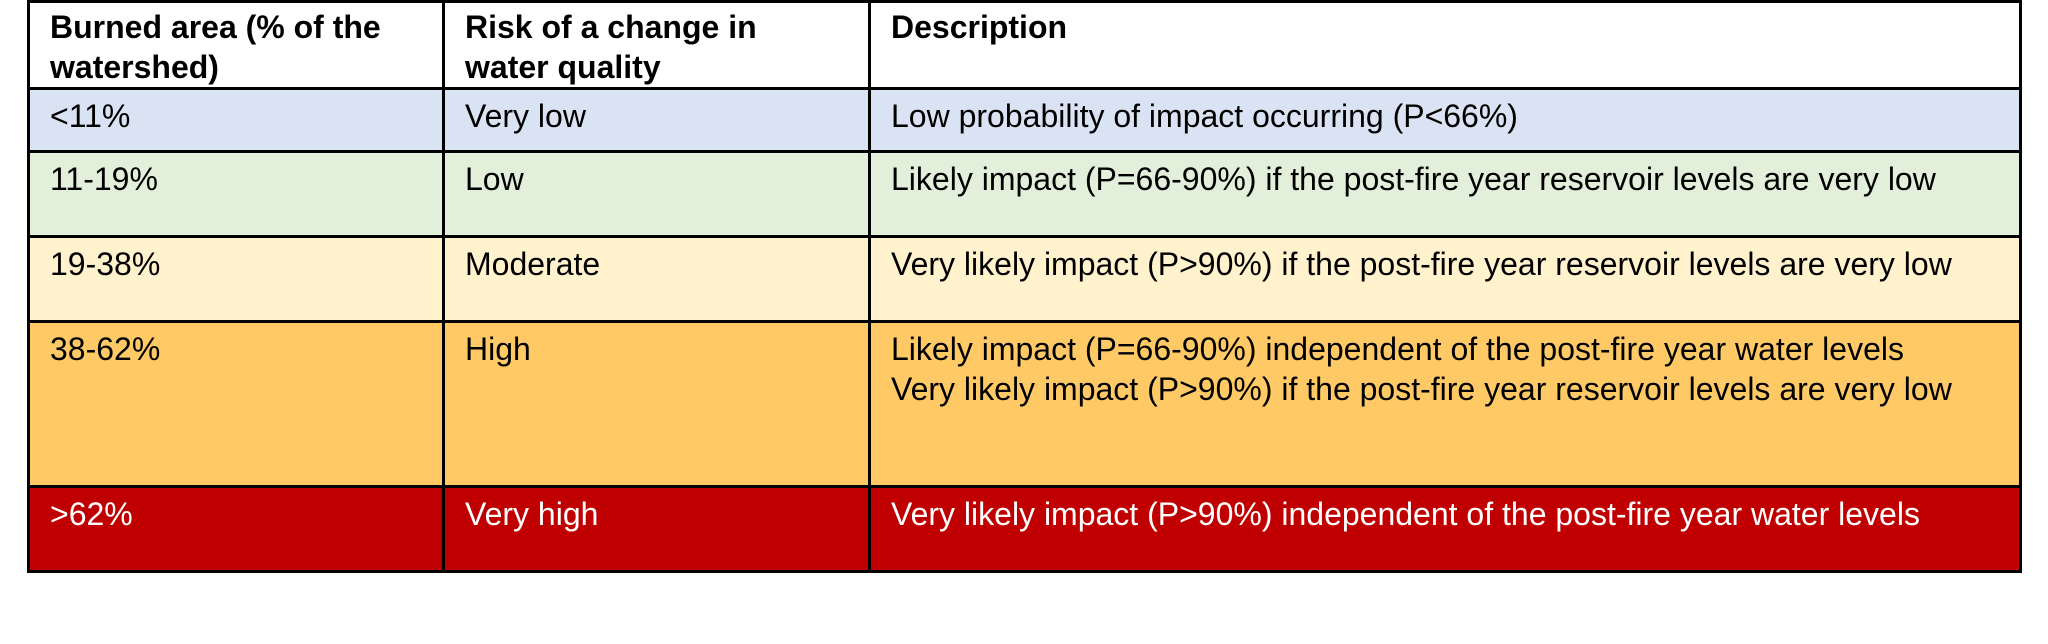 The height and width of the screenshot is (644, 2048). What do you see at coordinates (236, 194) in the screenshot?
I see `cell-burned-area: 11-19%` at bounding box center [236, 194].